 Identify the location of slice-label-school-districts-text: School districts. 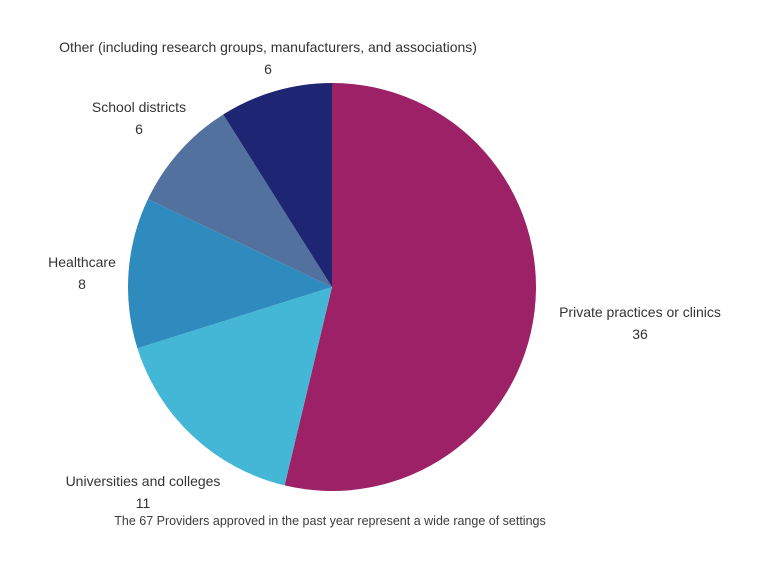
(139, 107).